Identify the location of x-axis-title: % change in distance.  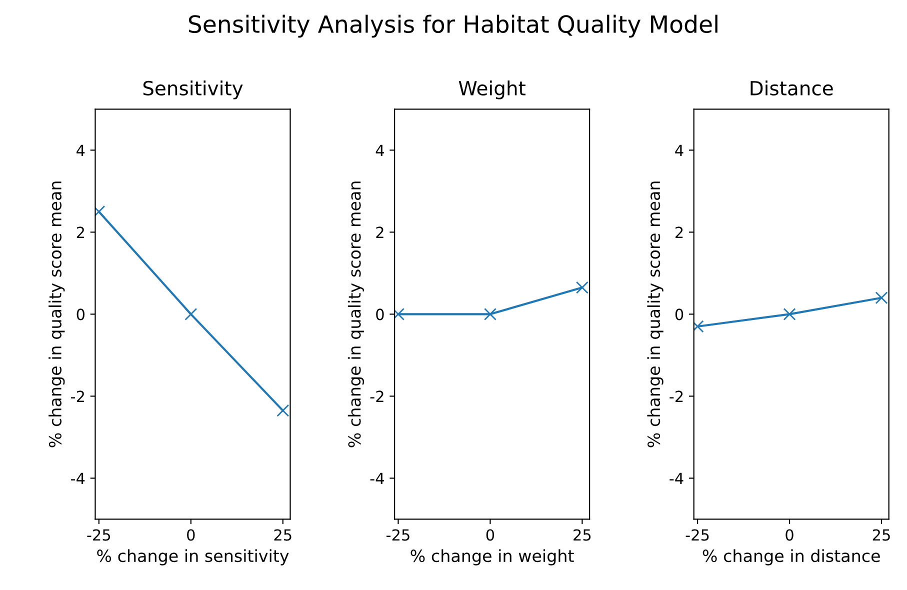
(791, 557).